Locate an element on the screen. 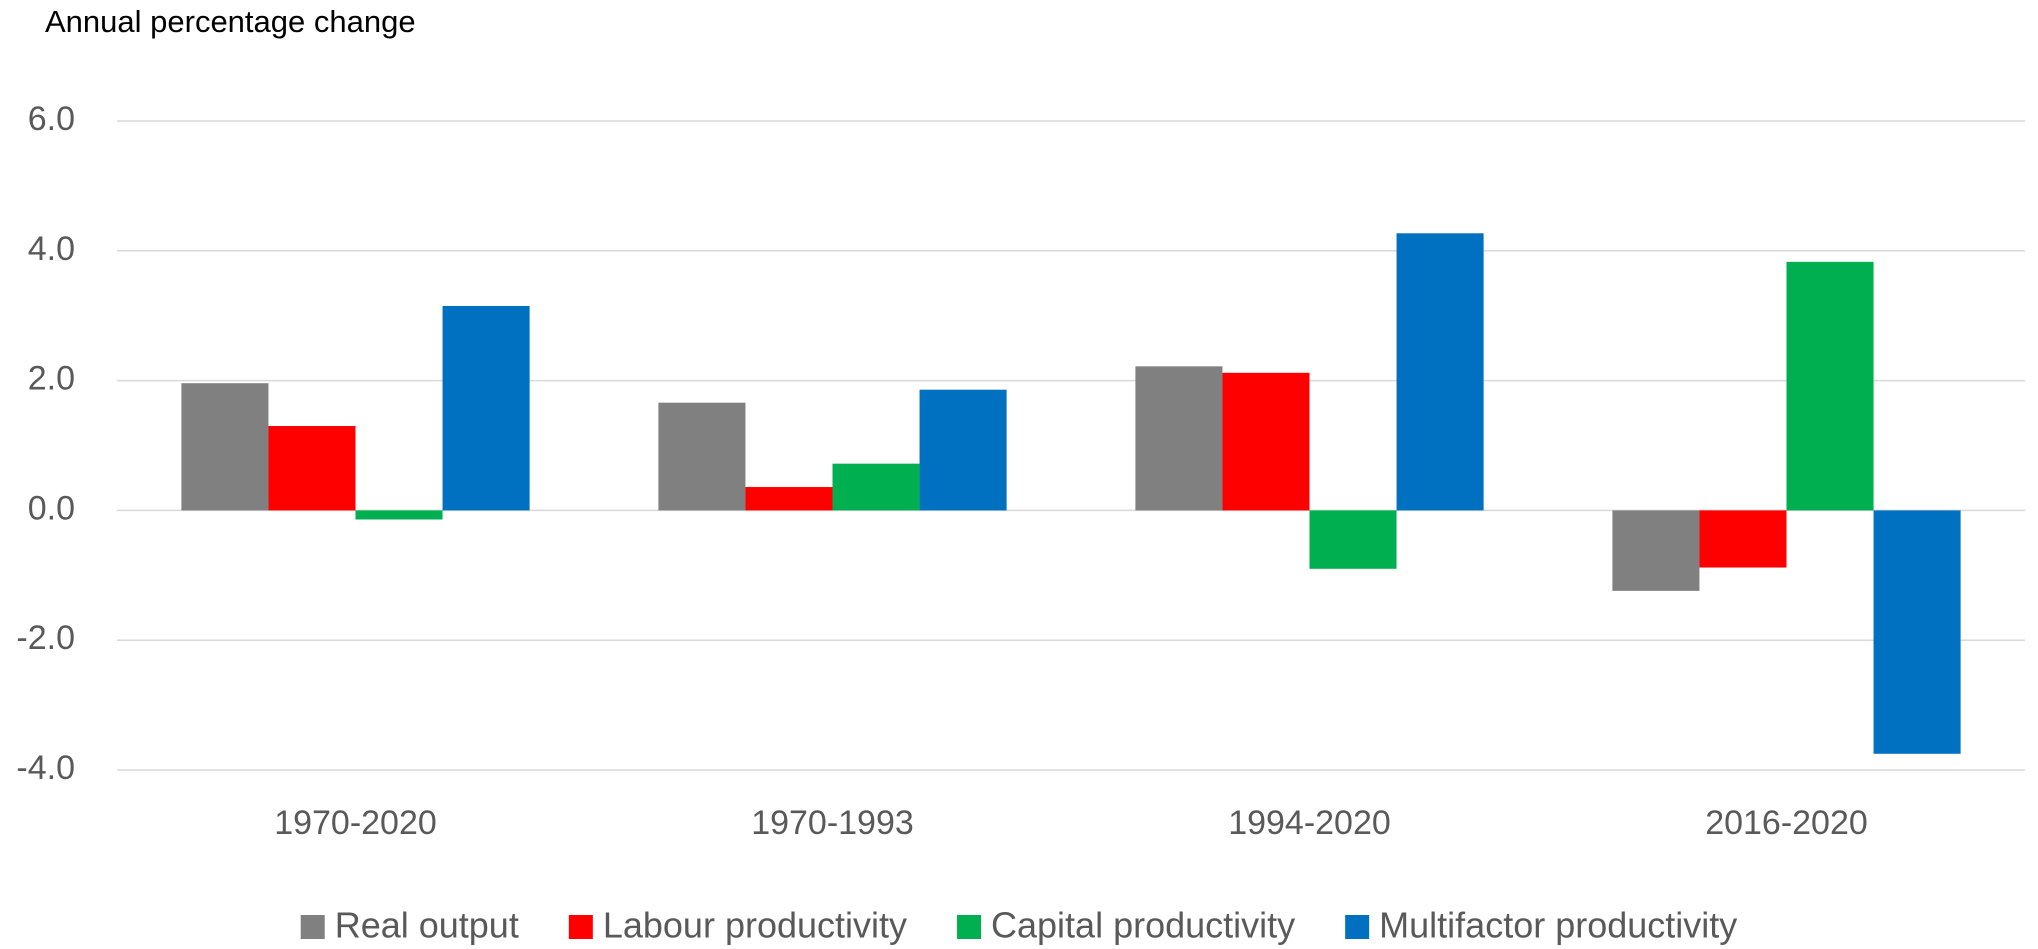 Image resolution: width=2038 pixels, height=949 pixels. chart-title: Annual percentage change is located at coordinates (230, 21).